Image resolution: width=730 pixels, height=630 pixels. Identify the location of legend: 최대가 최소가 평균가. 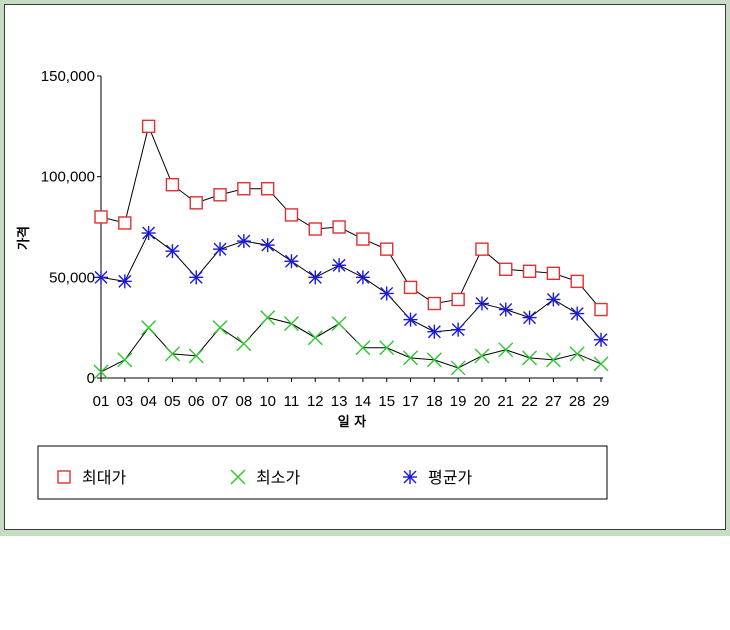
(322, 472).